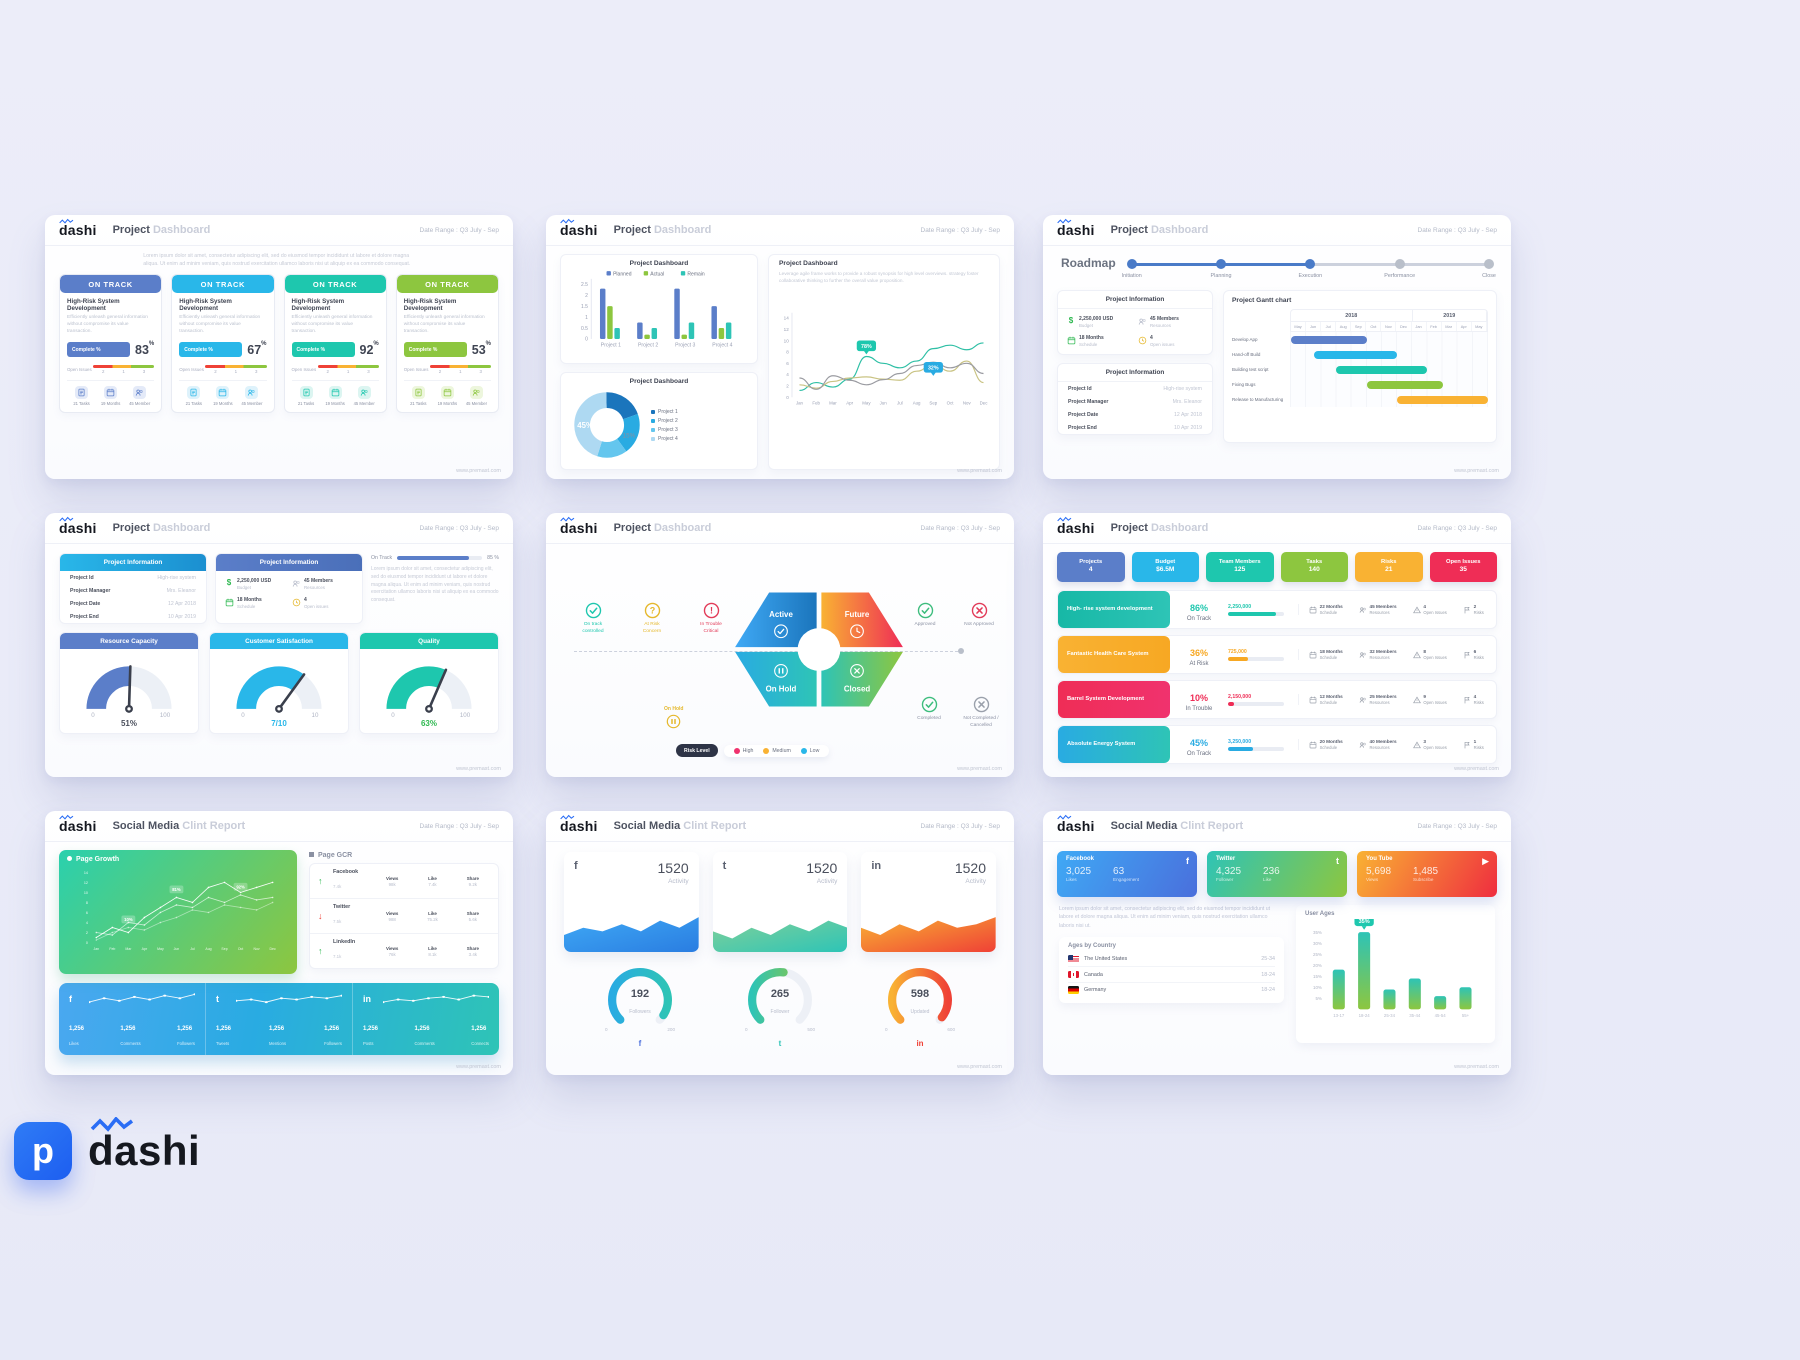 The image size is (1800, 1360). Describe the element at coordinates (257, 348) in the screenshot. I see `complete-value: 67%` at that location.